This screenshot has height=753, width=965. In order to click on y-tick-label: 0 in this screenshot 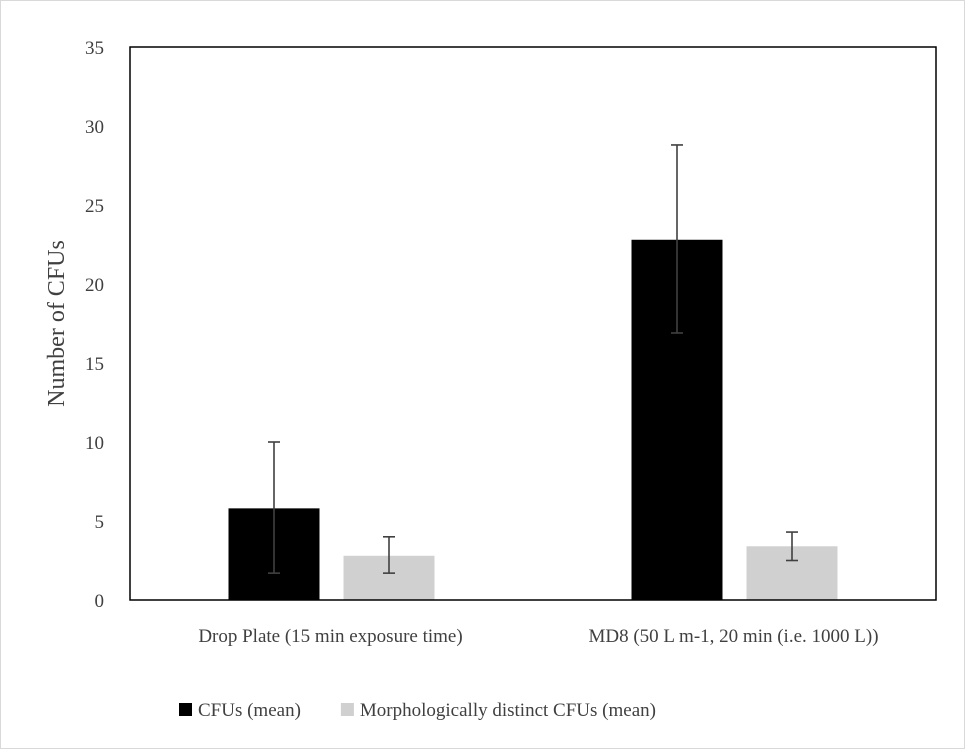, I will do `click(100, 601)`.